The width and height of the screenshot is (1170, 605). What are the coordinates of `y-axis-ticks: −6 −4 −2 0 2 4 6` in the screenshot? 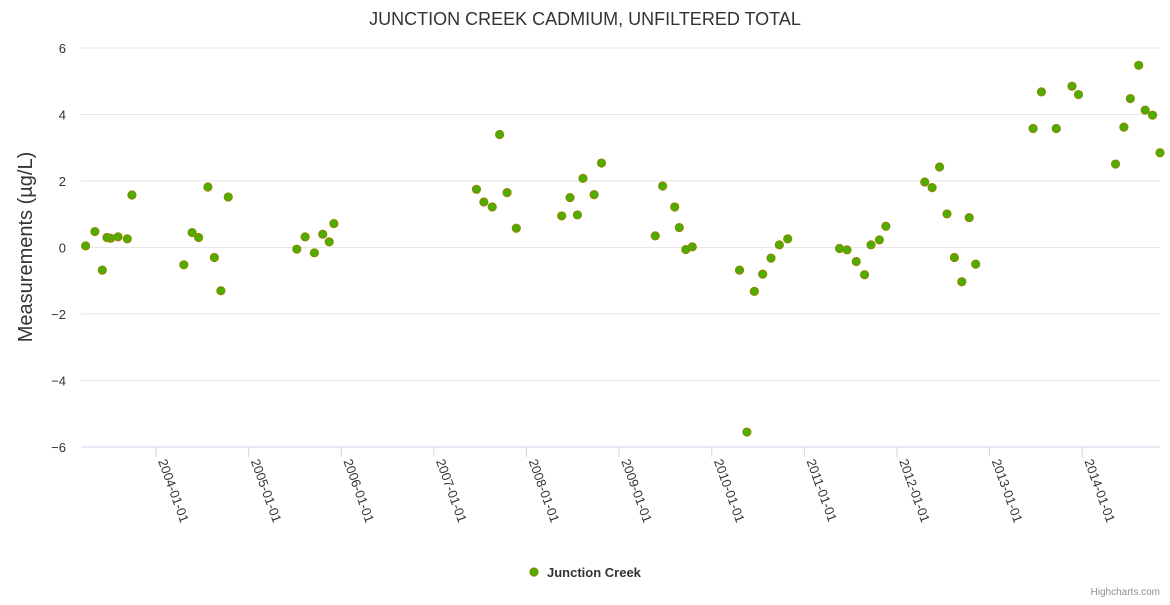 It's located at (58, 248).